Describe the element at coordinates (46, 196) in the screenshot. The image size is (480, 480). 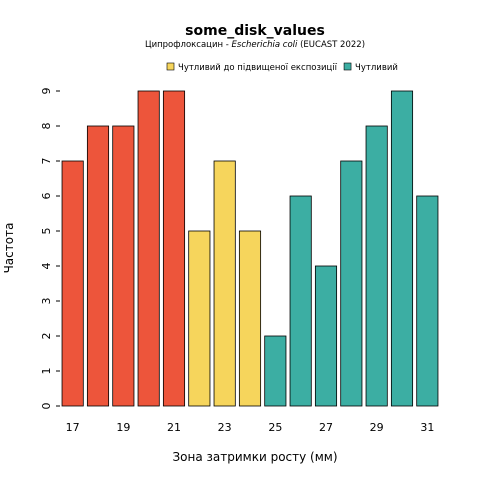
I see `y-tick-label: 6` at that location.